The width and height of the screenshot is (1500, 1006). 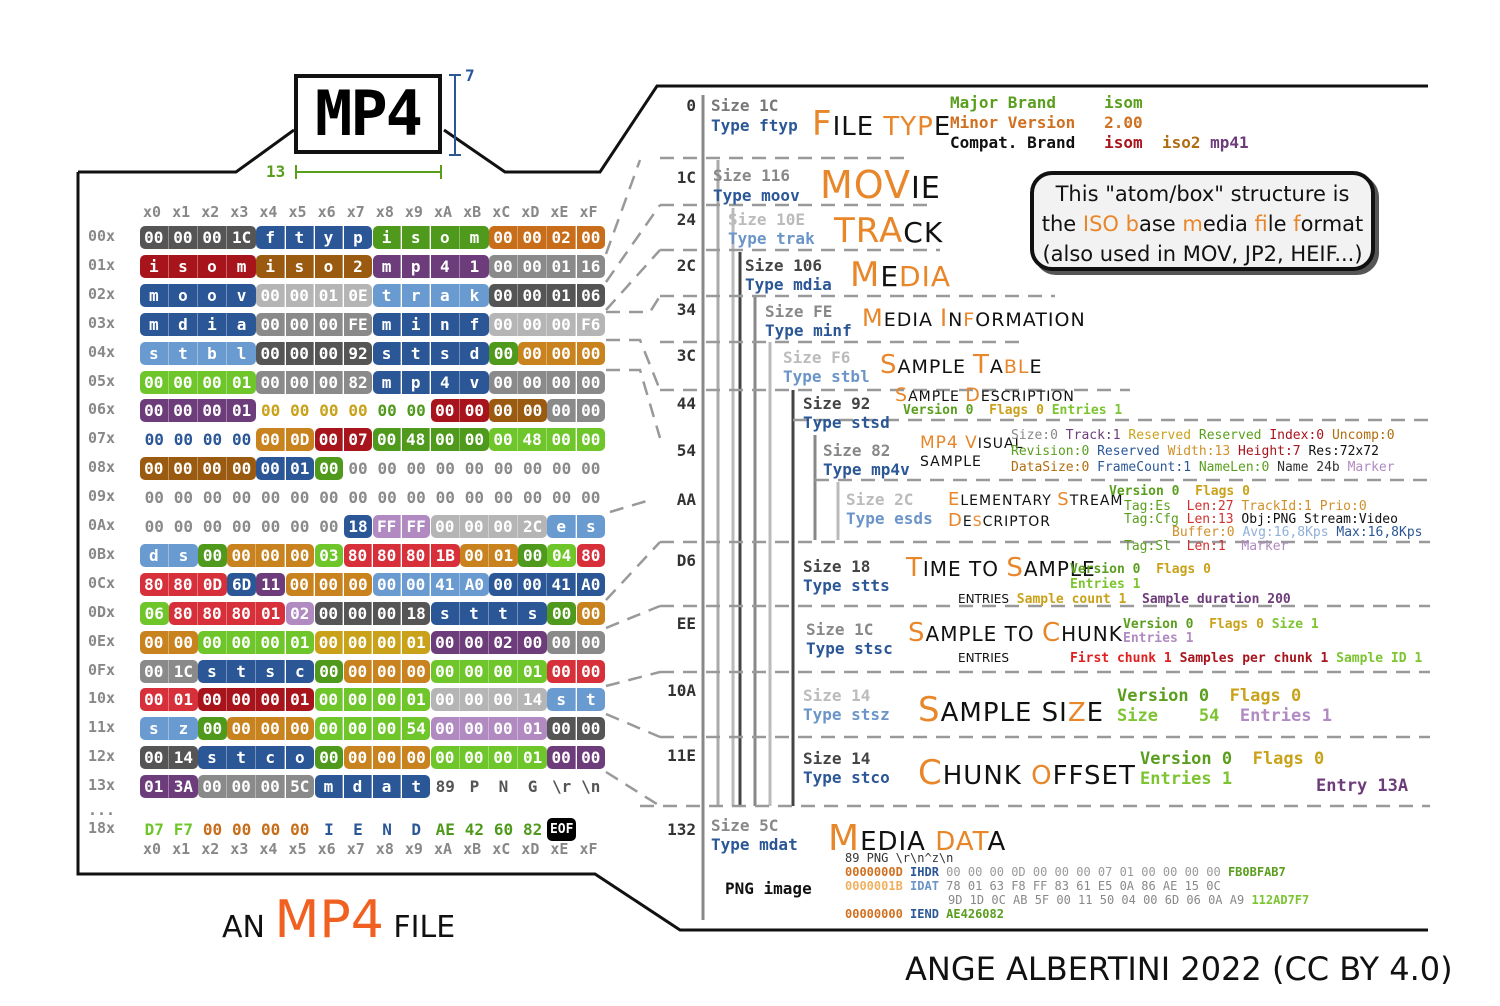 I want to click on row-label: 05x, so click(x=102, y=380).